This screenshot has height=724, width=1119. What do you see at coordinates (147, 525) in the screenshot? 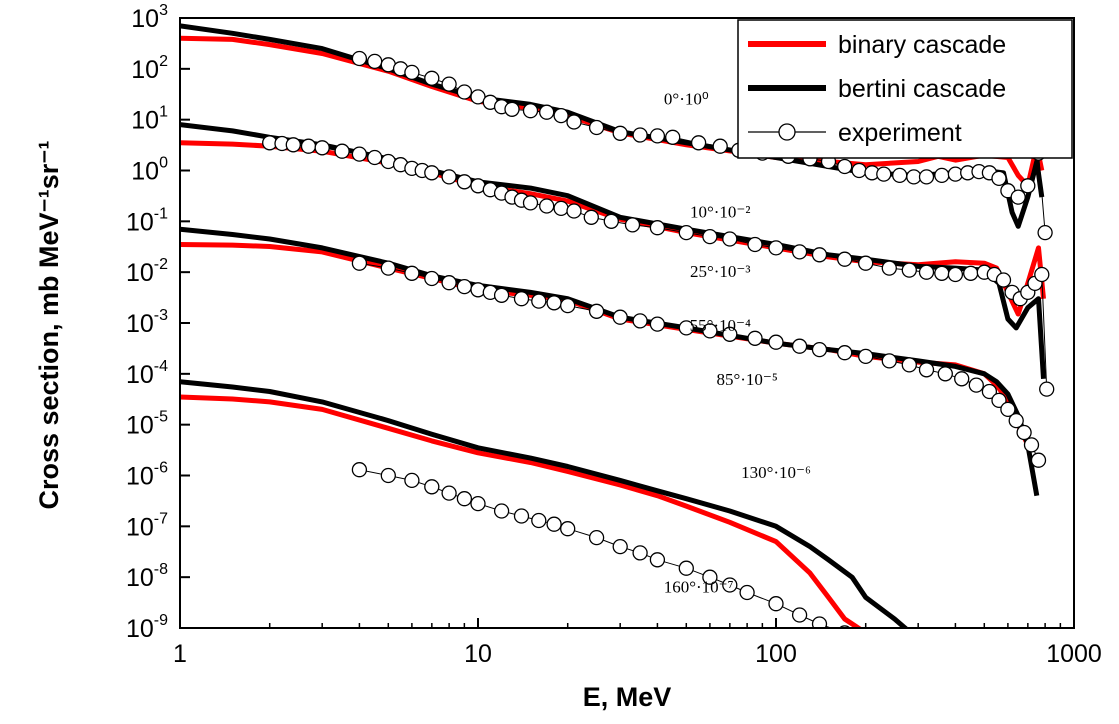
I see `y-tick-label: 10⁻⁷` at bounding box center [147, 525].